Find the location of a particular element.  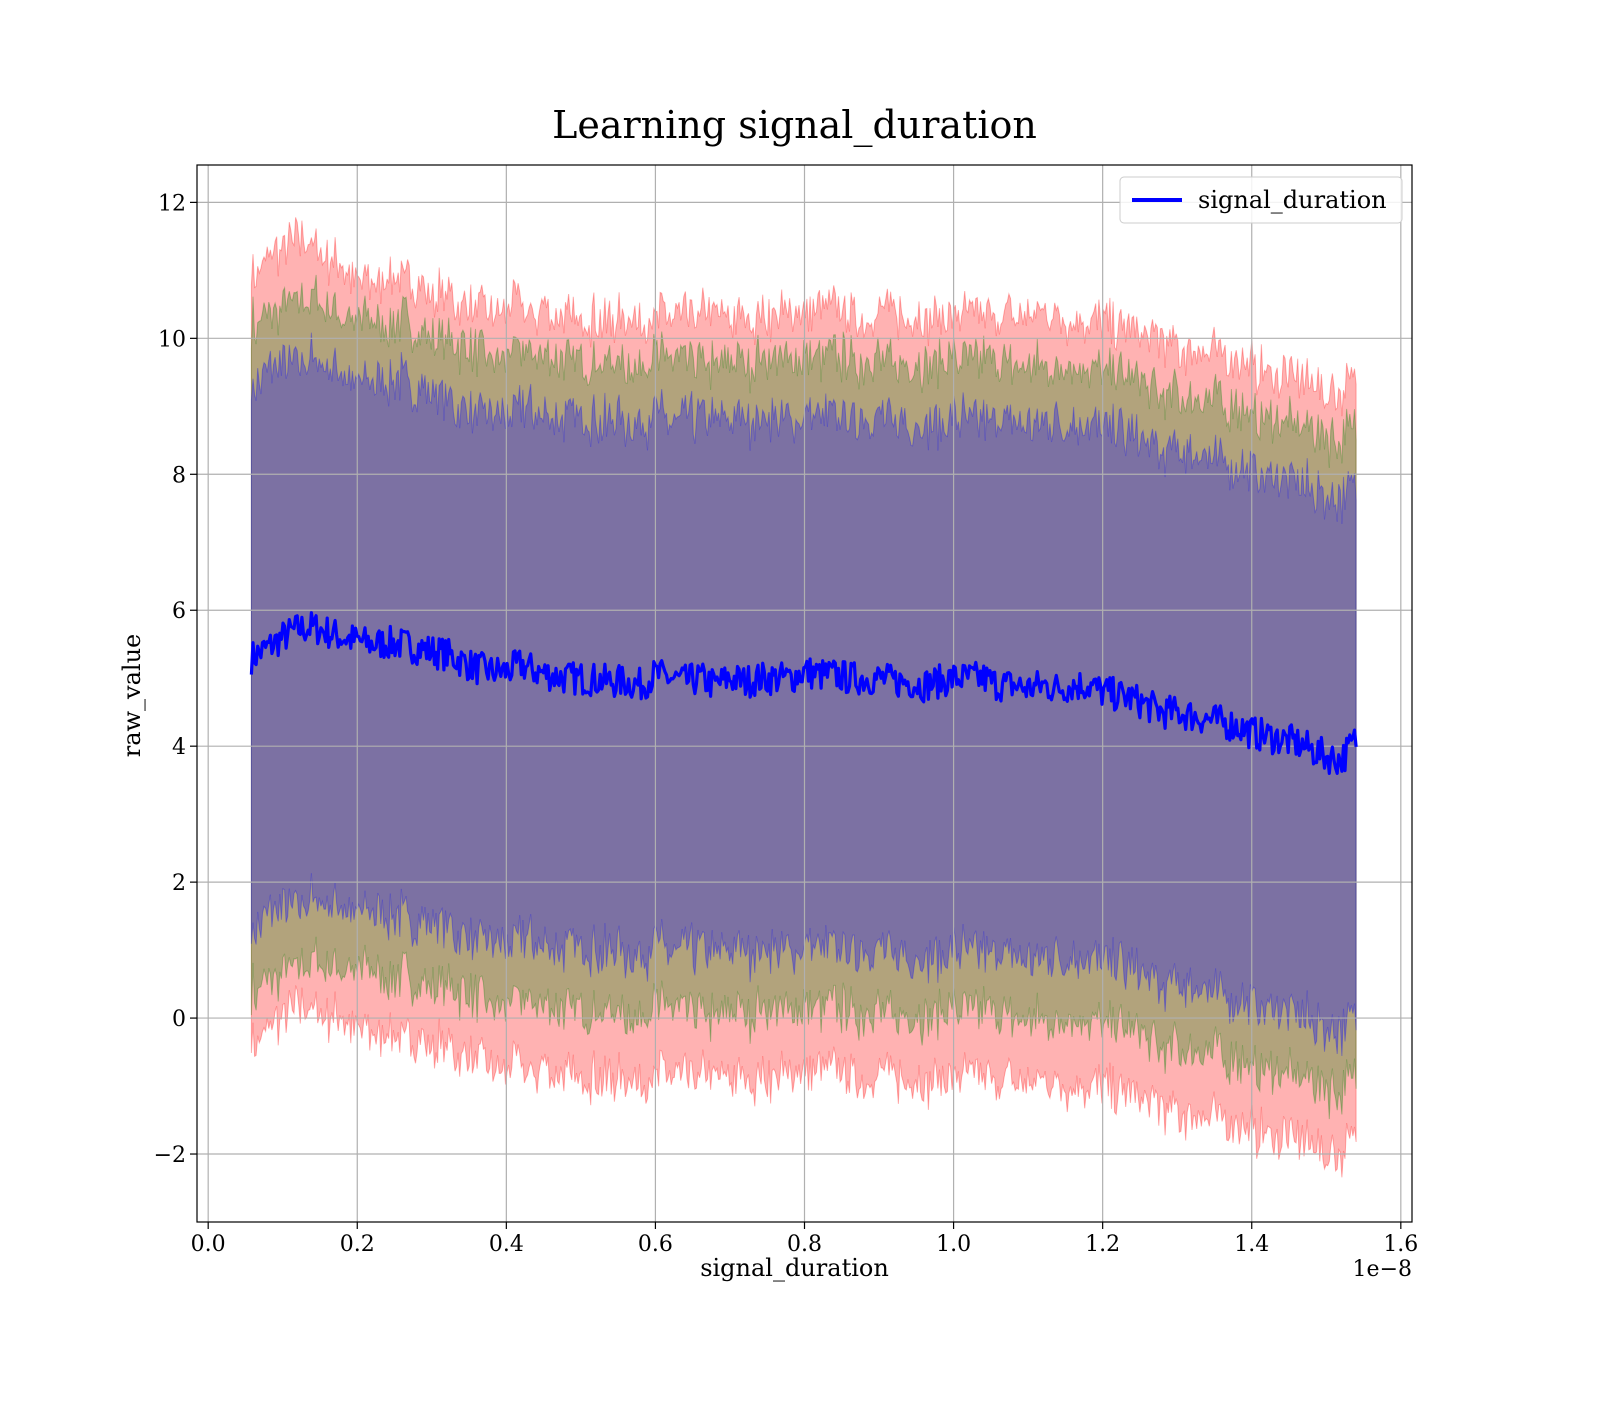

chart-title: Learning signal_duration is located at coordinates (794, 125).